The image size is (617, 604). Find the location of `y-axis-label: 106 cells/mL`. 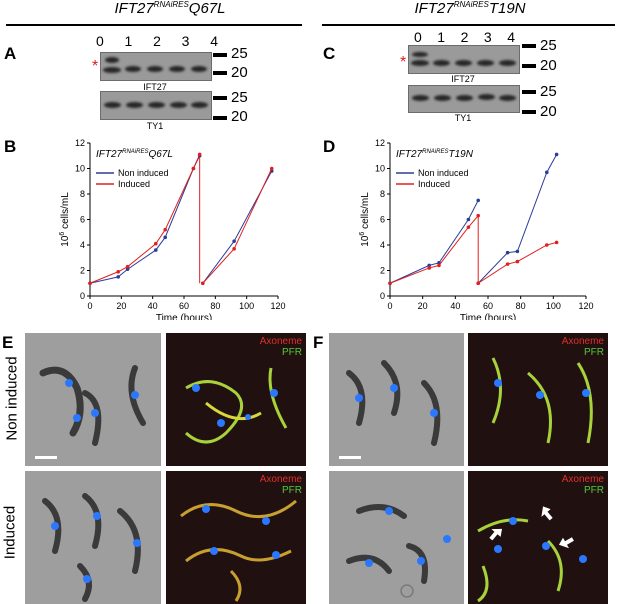

y-axis-label: 106 cells/mL is located at coordinates (65, 219).